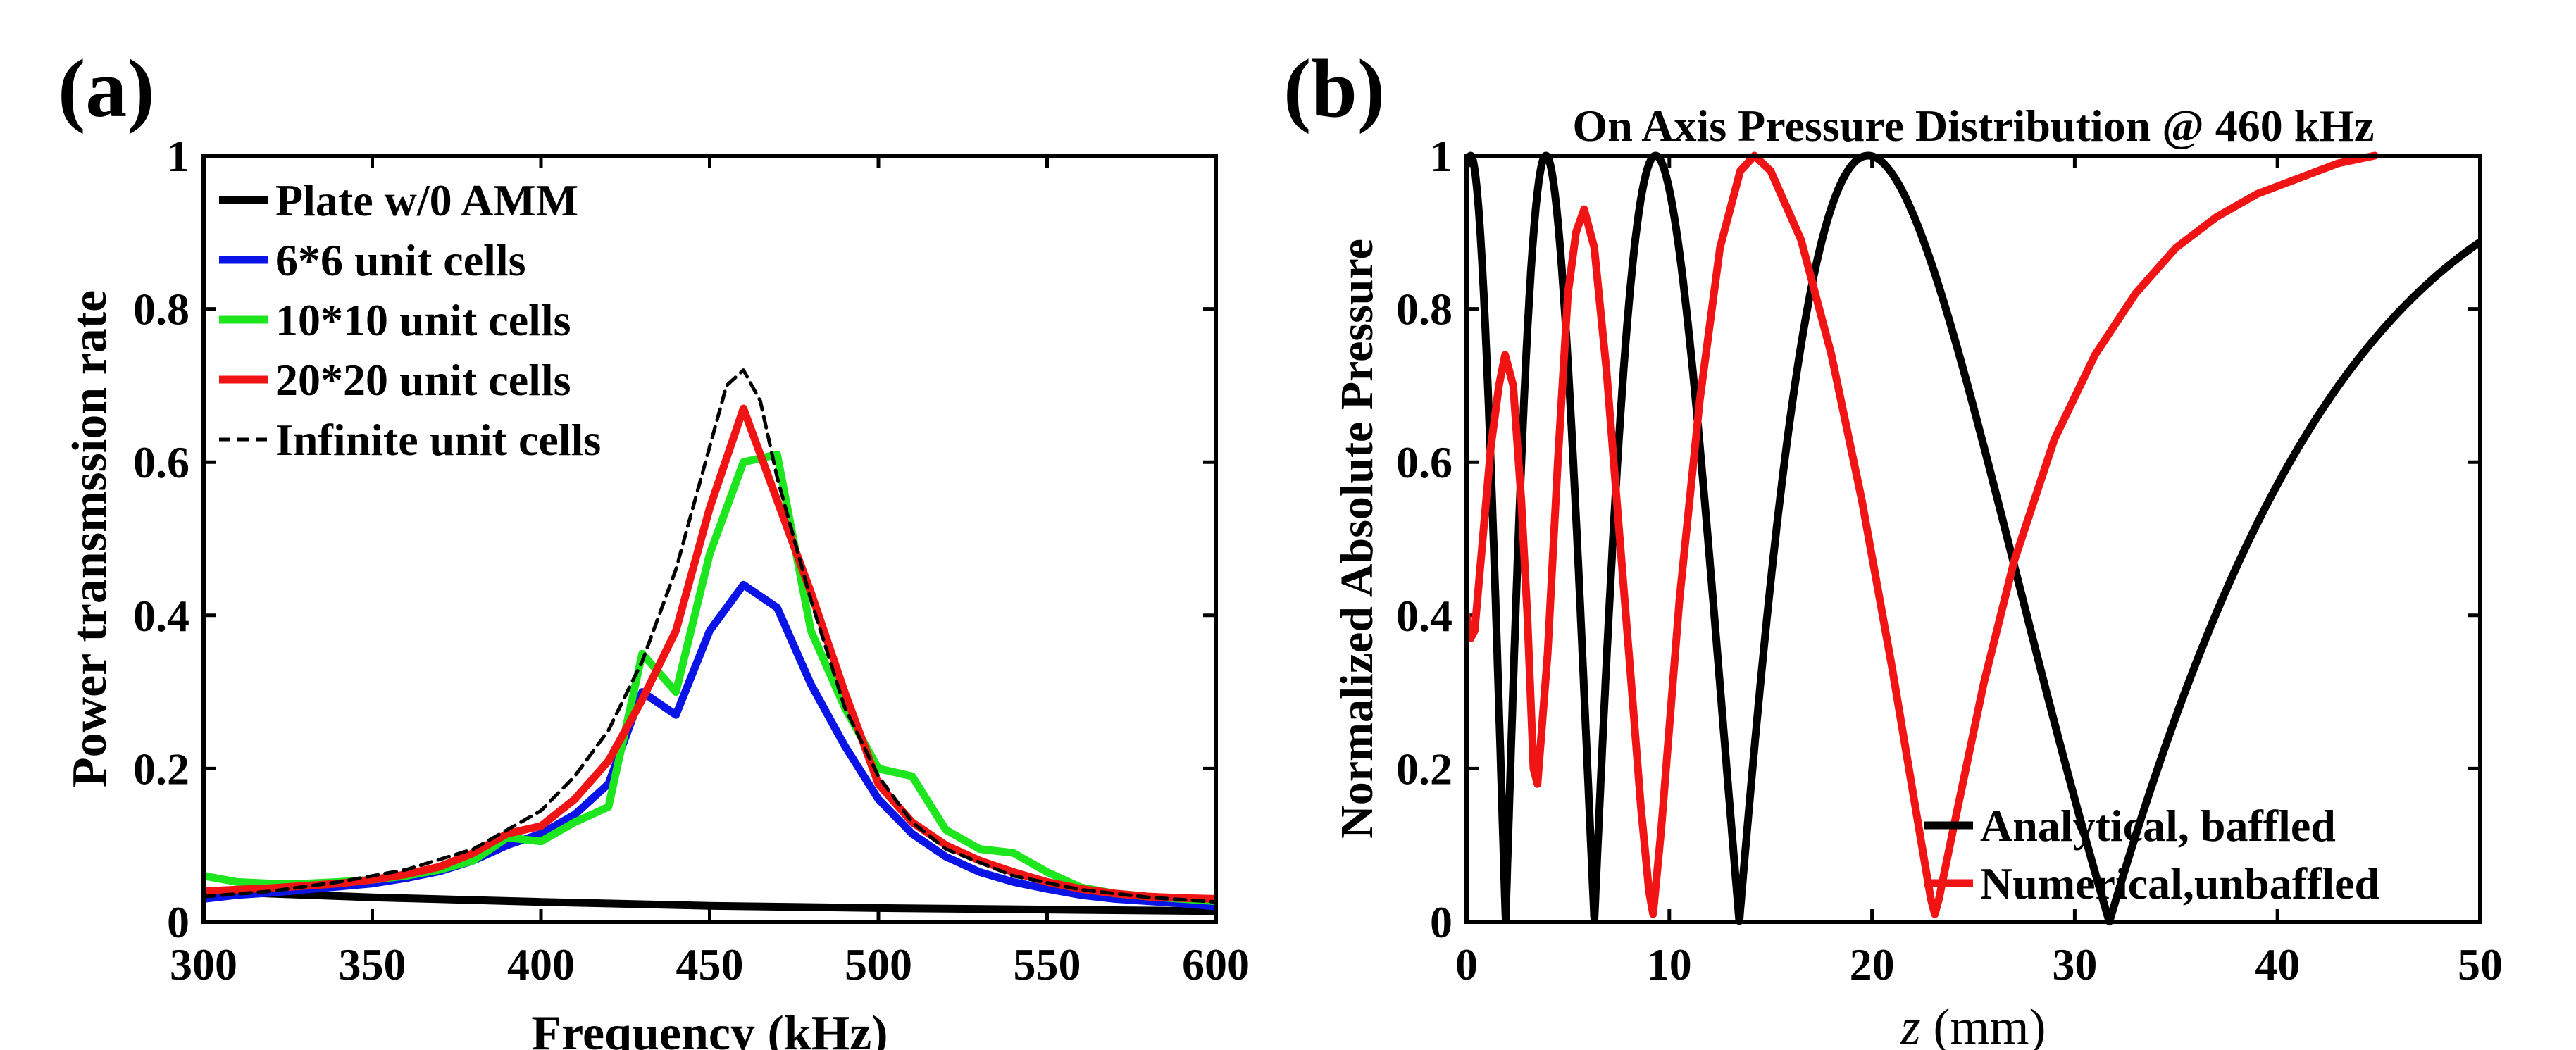 This screenshot has width=2576, height=1050. What do you see at coordinates (2480, 964) in the screenshot?
I see `panel-b-x-tick-label: 50` at bounding box center [2480, 964].